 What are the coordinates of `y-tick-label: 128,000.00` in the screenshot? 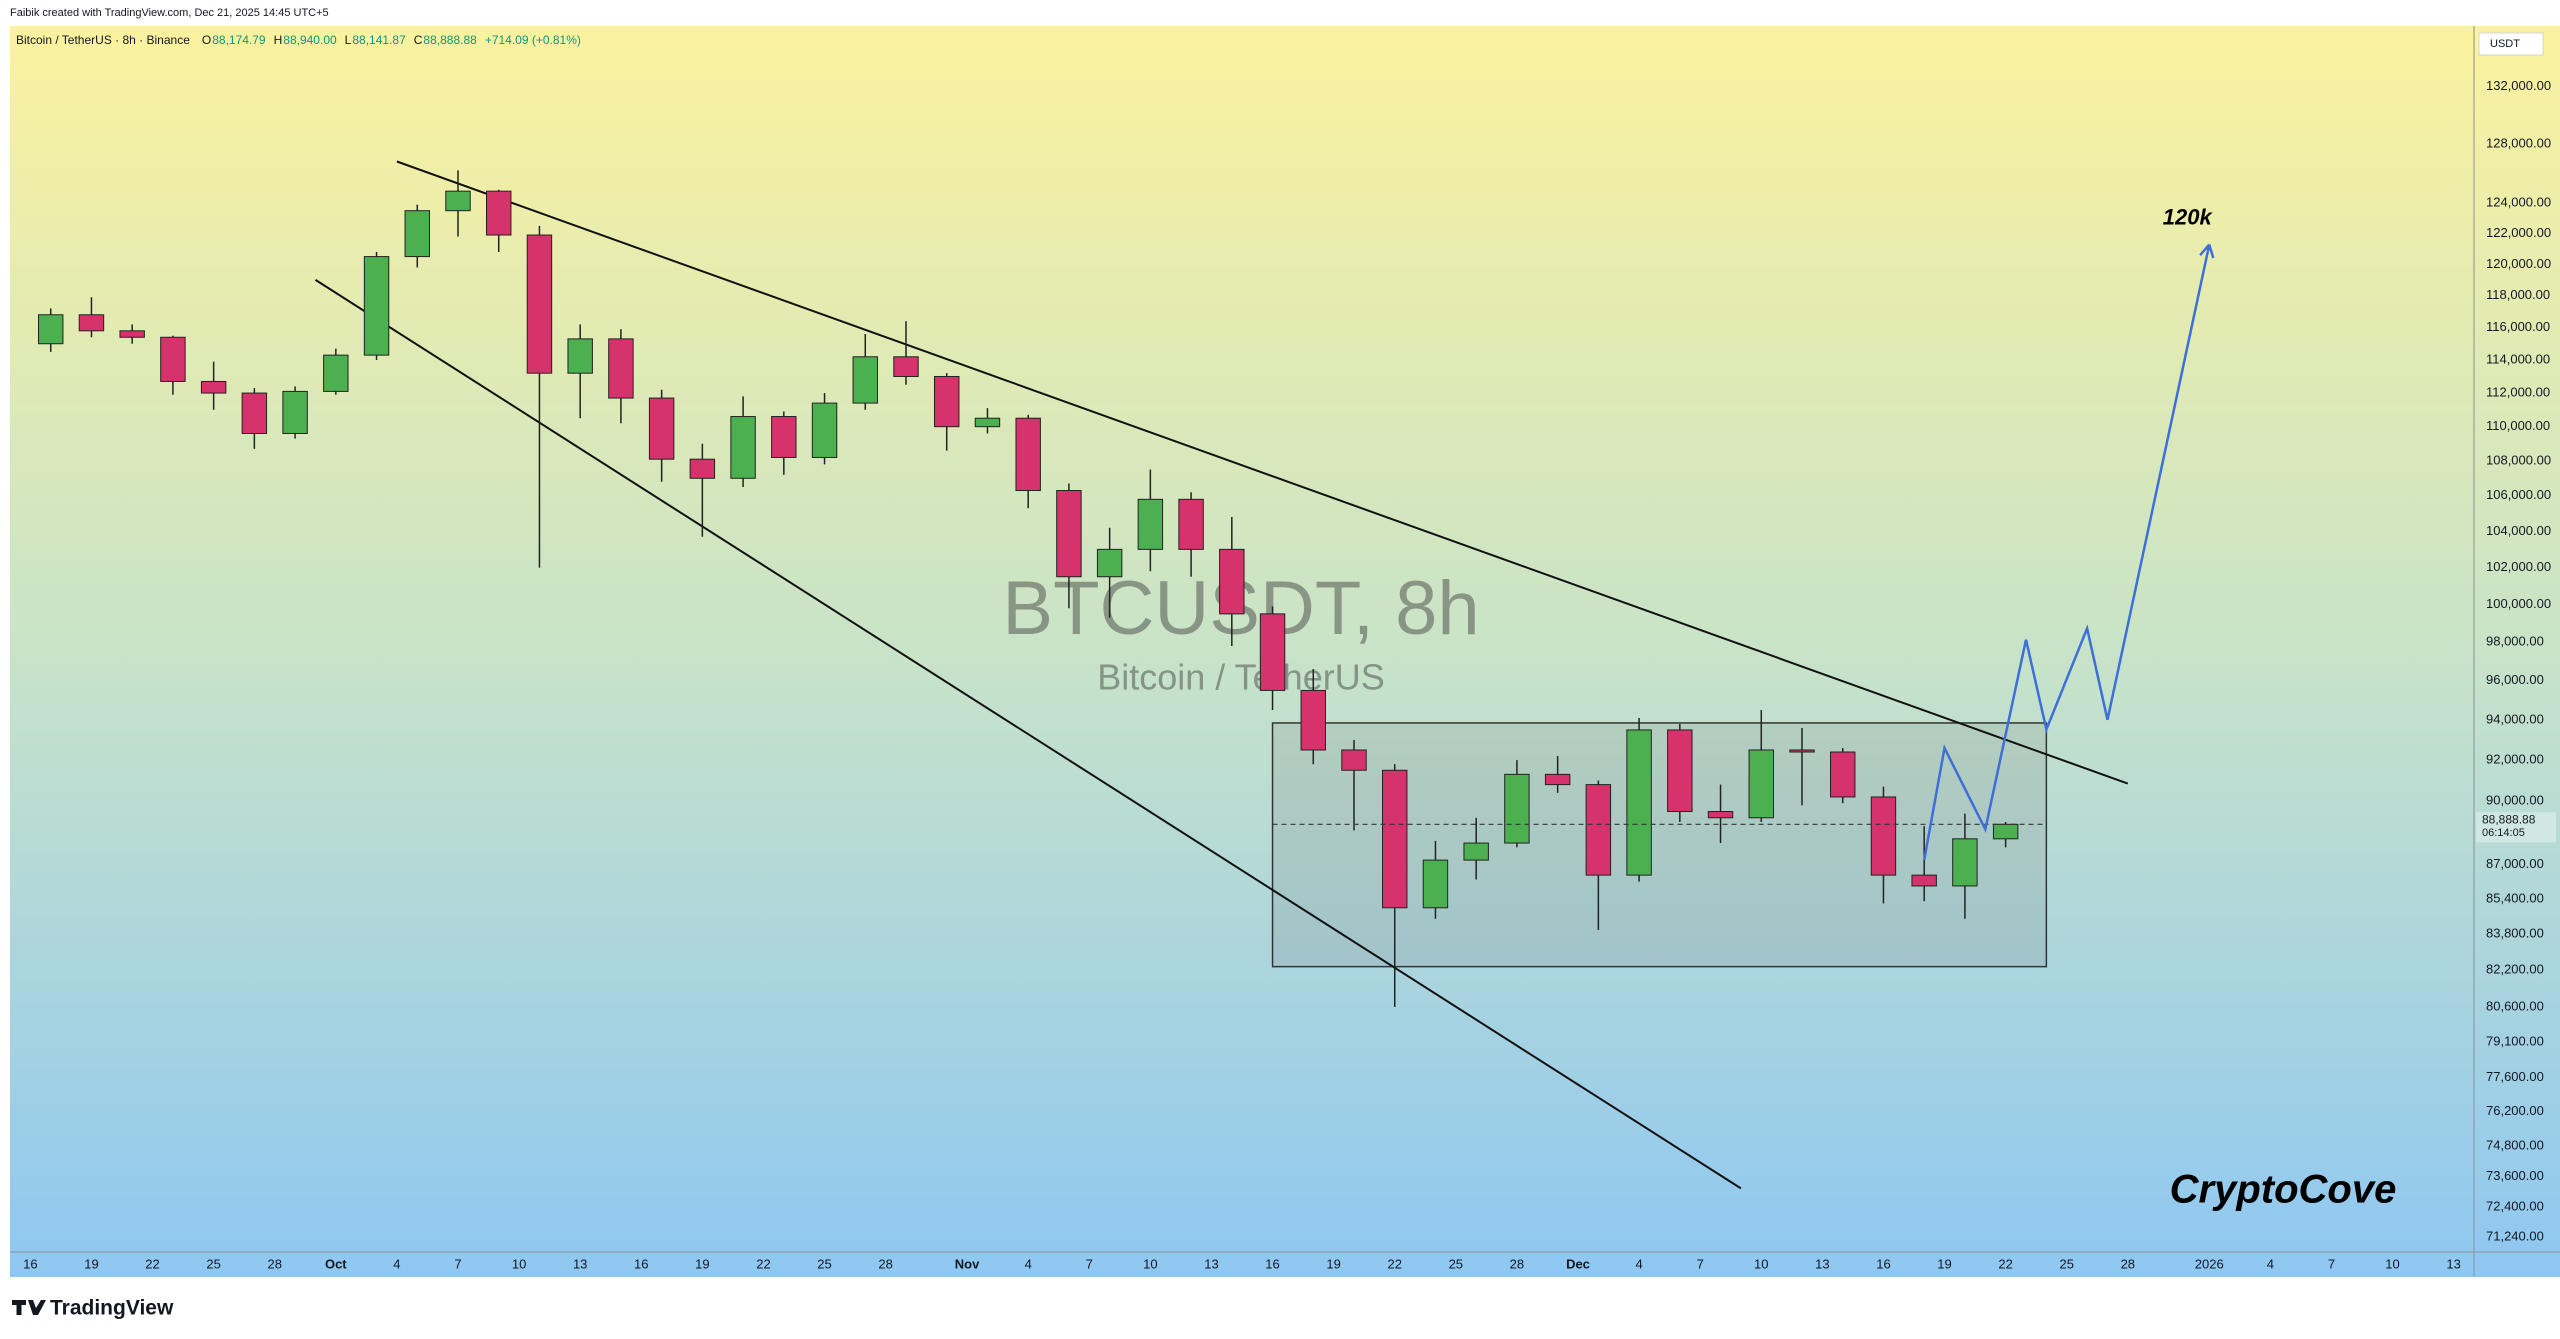 It's located at (2518, 142).